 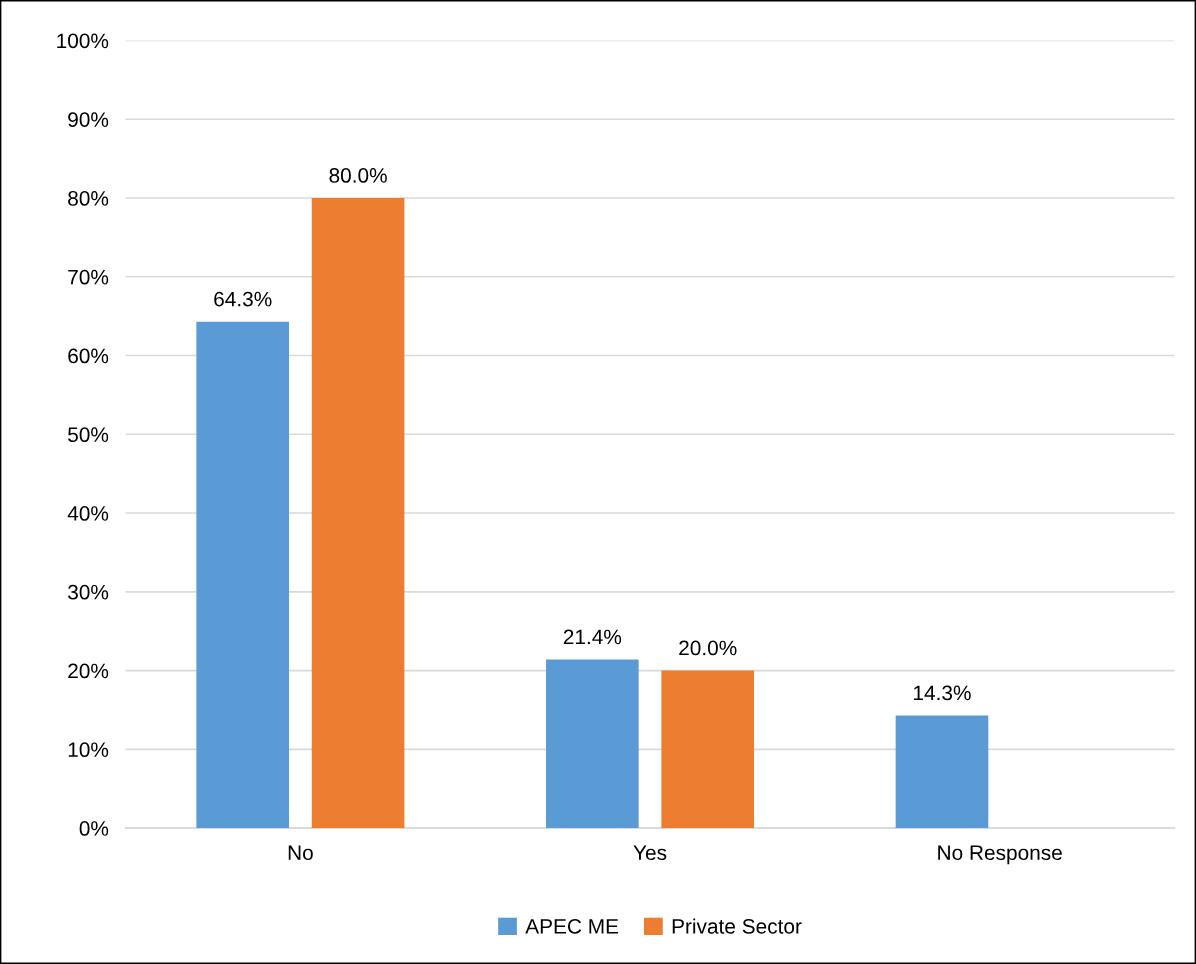 I want to click on data-label: 80.0%, so click(x=358, y=175).